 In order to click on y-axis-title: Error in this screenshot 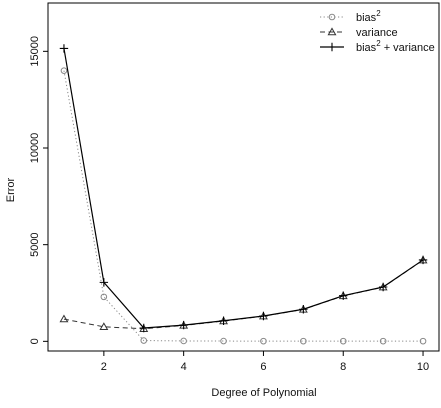, I will do `click(11, 189)`.